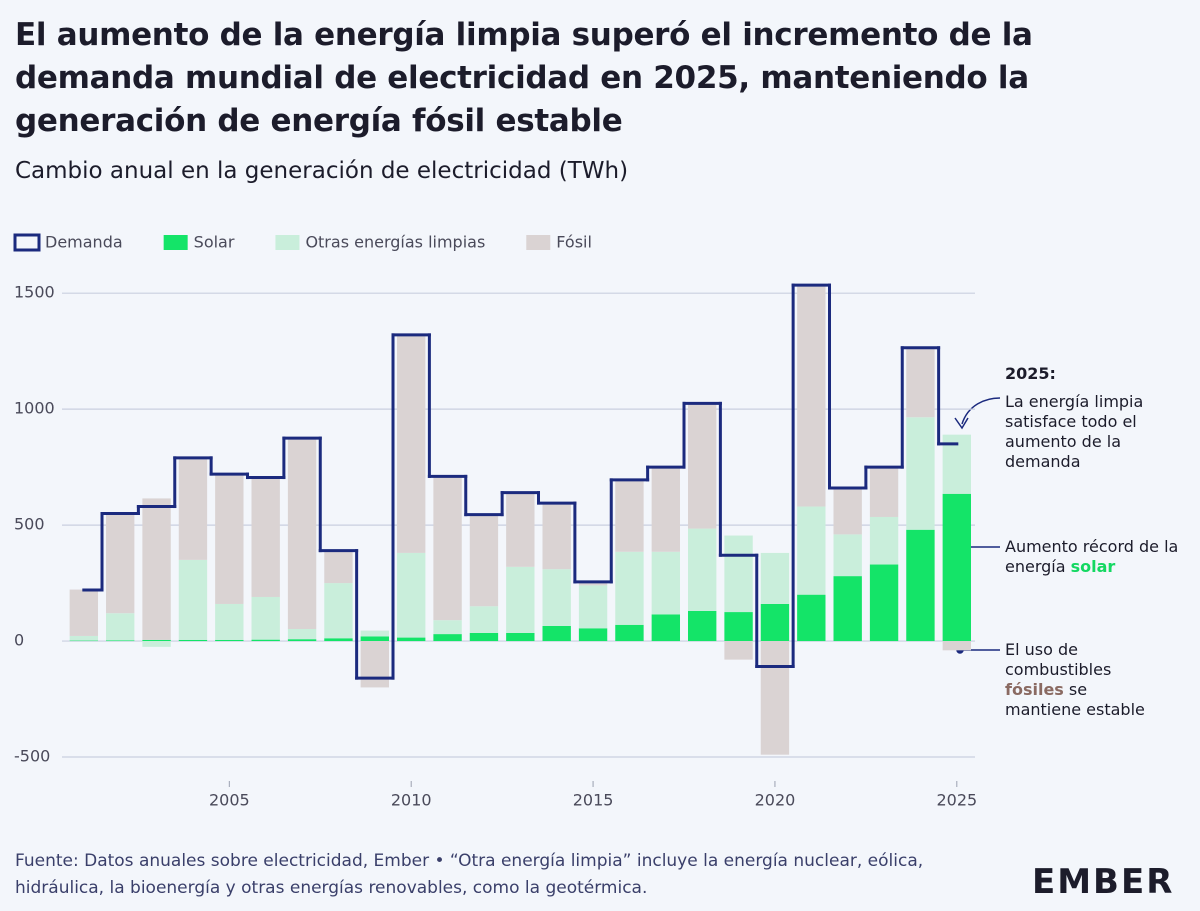 This screenshot has height=911, width=1200. I want to click on annotation-text: Aumento récord de la energía, so click(1092, 556).